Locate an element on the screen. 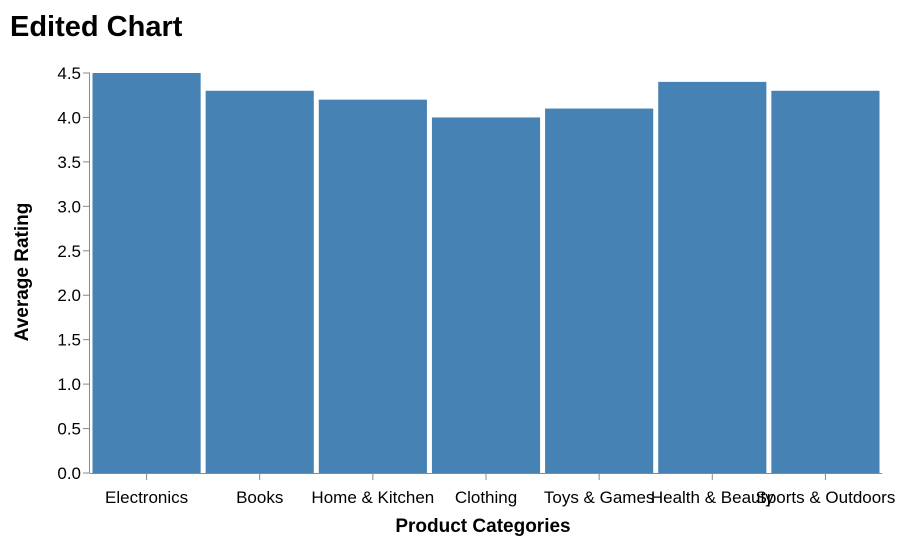  y-axis-title: Average Rating is located at coordinates (22, 272).